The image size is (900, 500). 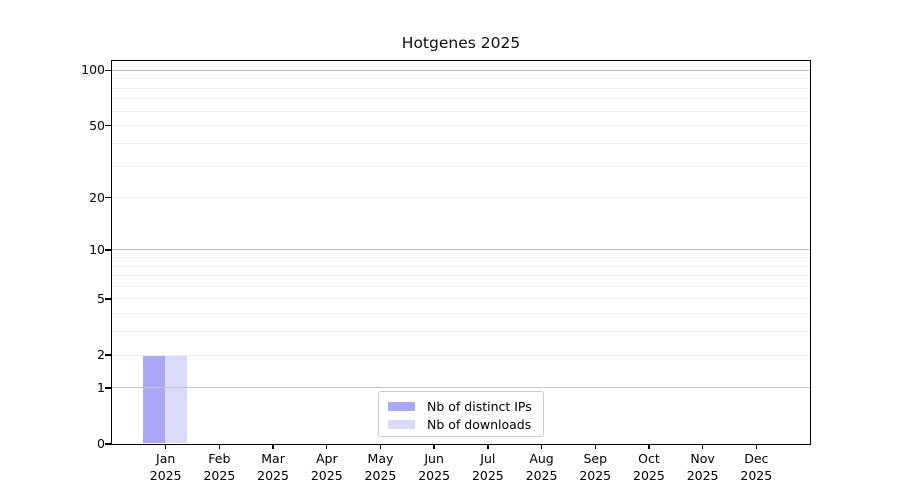 What do you see at coordinates (756, 467) in the screenshot?
I see `x-tick-label: Dec 2025` at bounding box center [756, 467].